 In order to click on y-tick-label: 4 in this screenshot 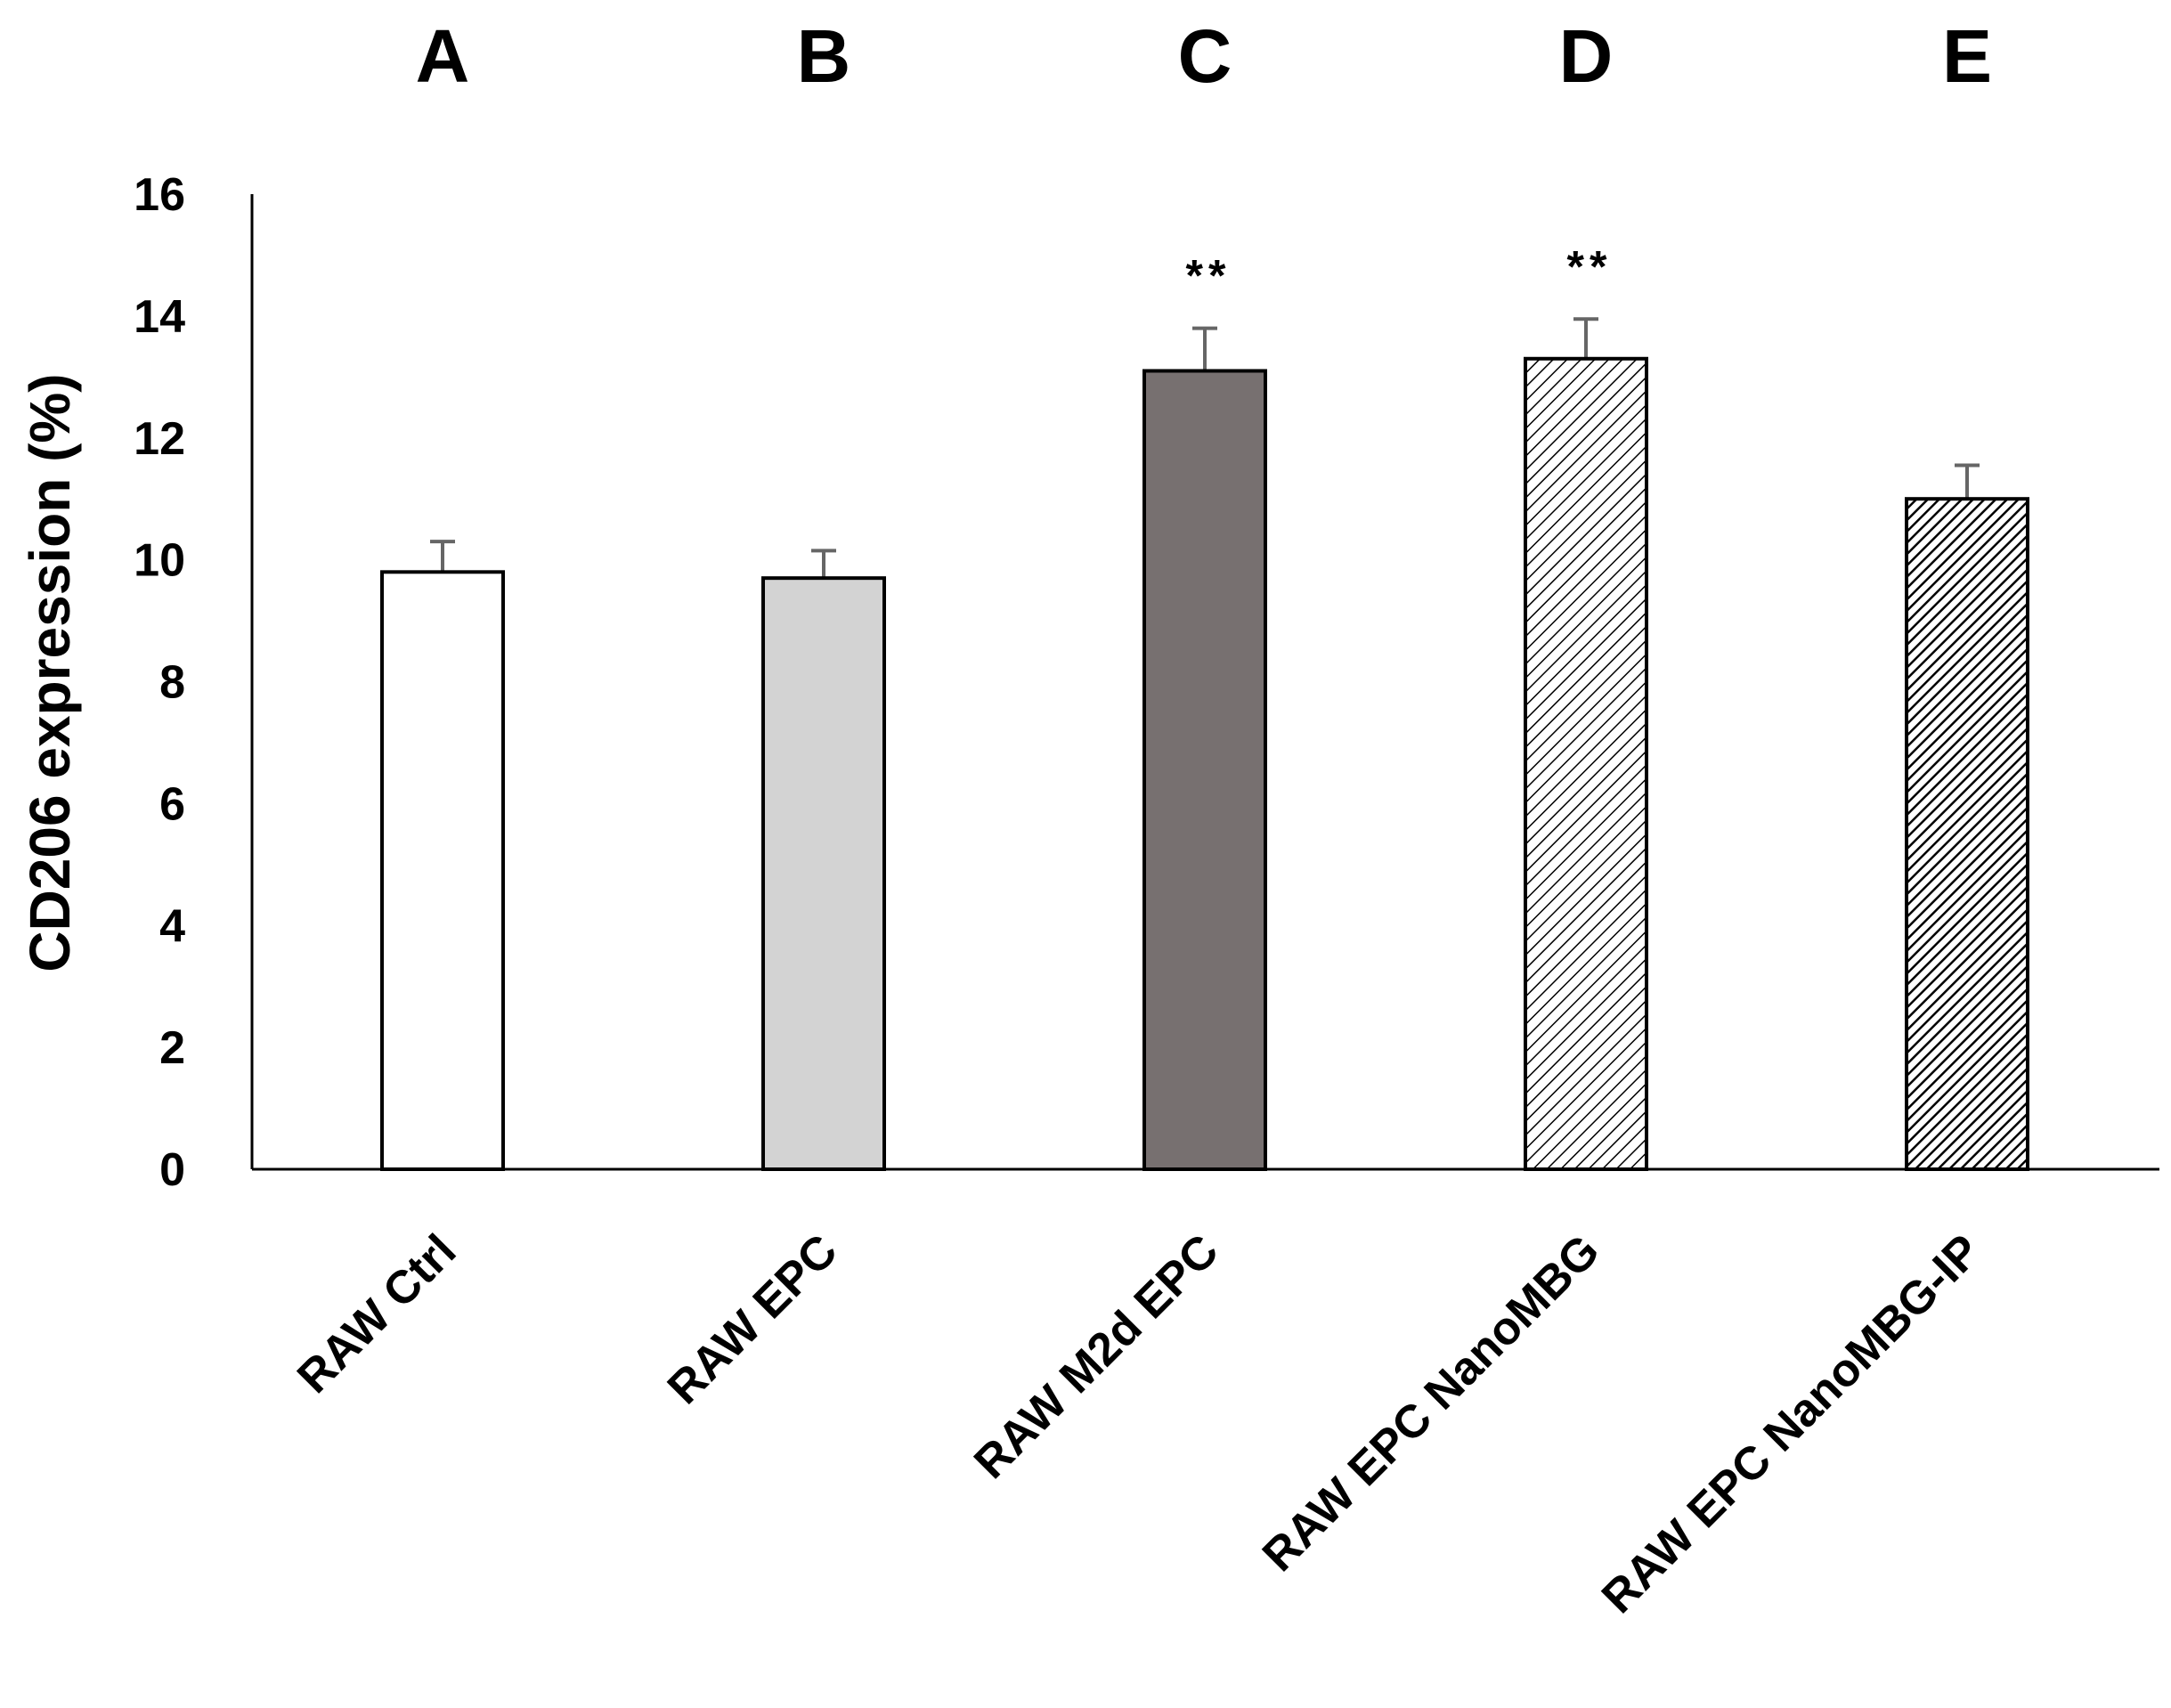, I will do `click(172, 926)`.